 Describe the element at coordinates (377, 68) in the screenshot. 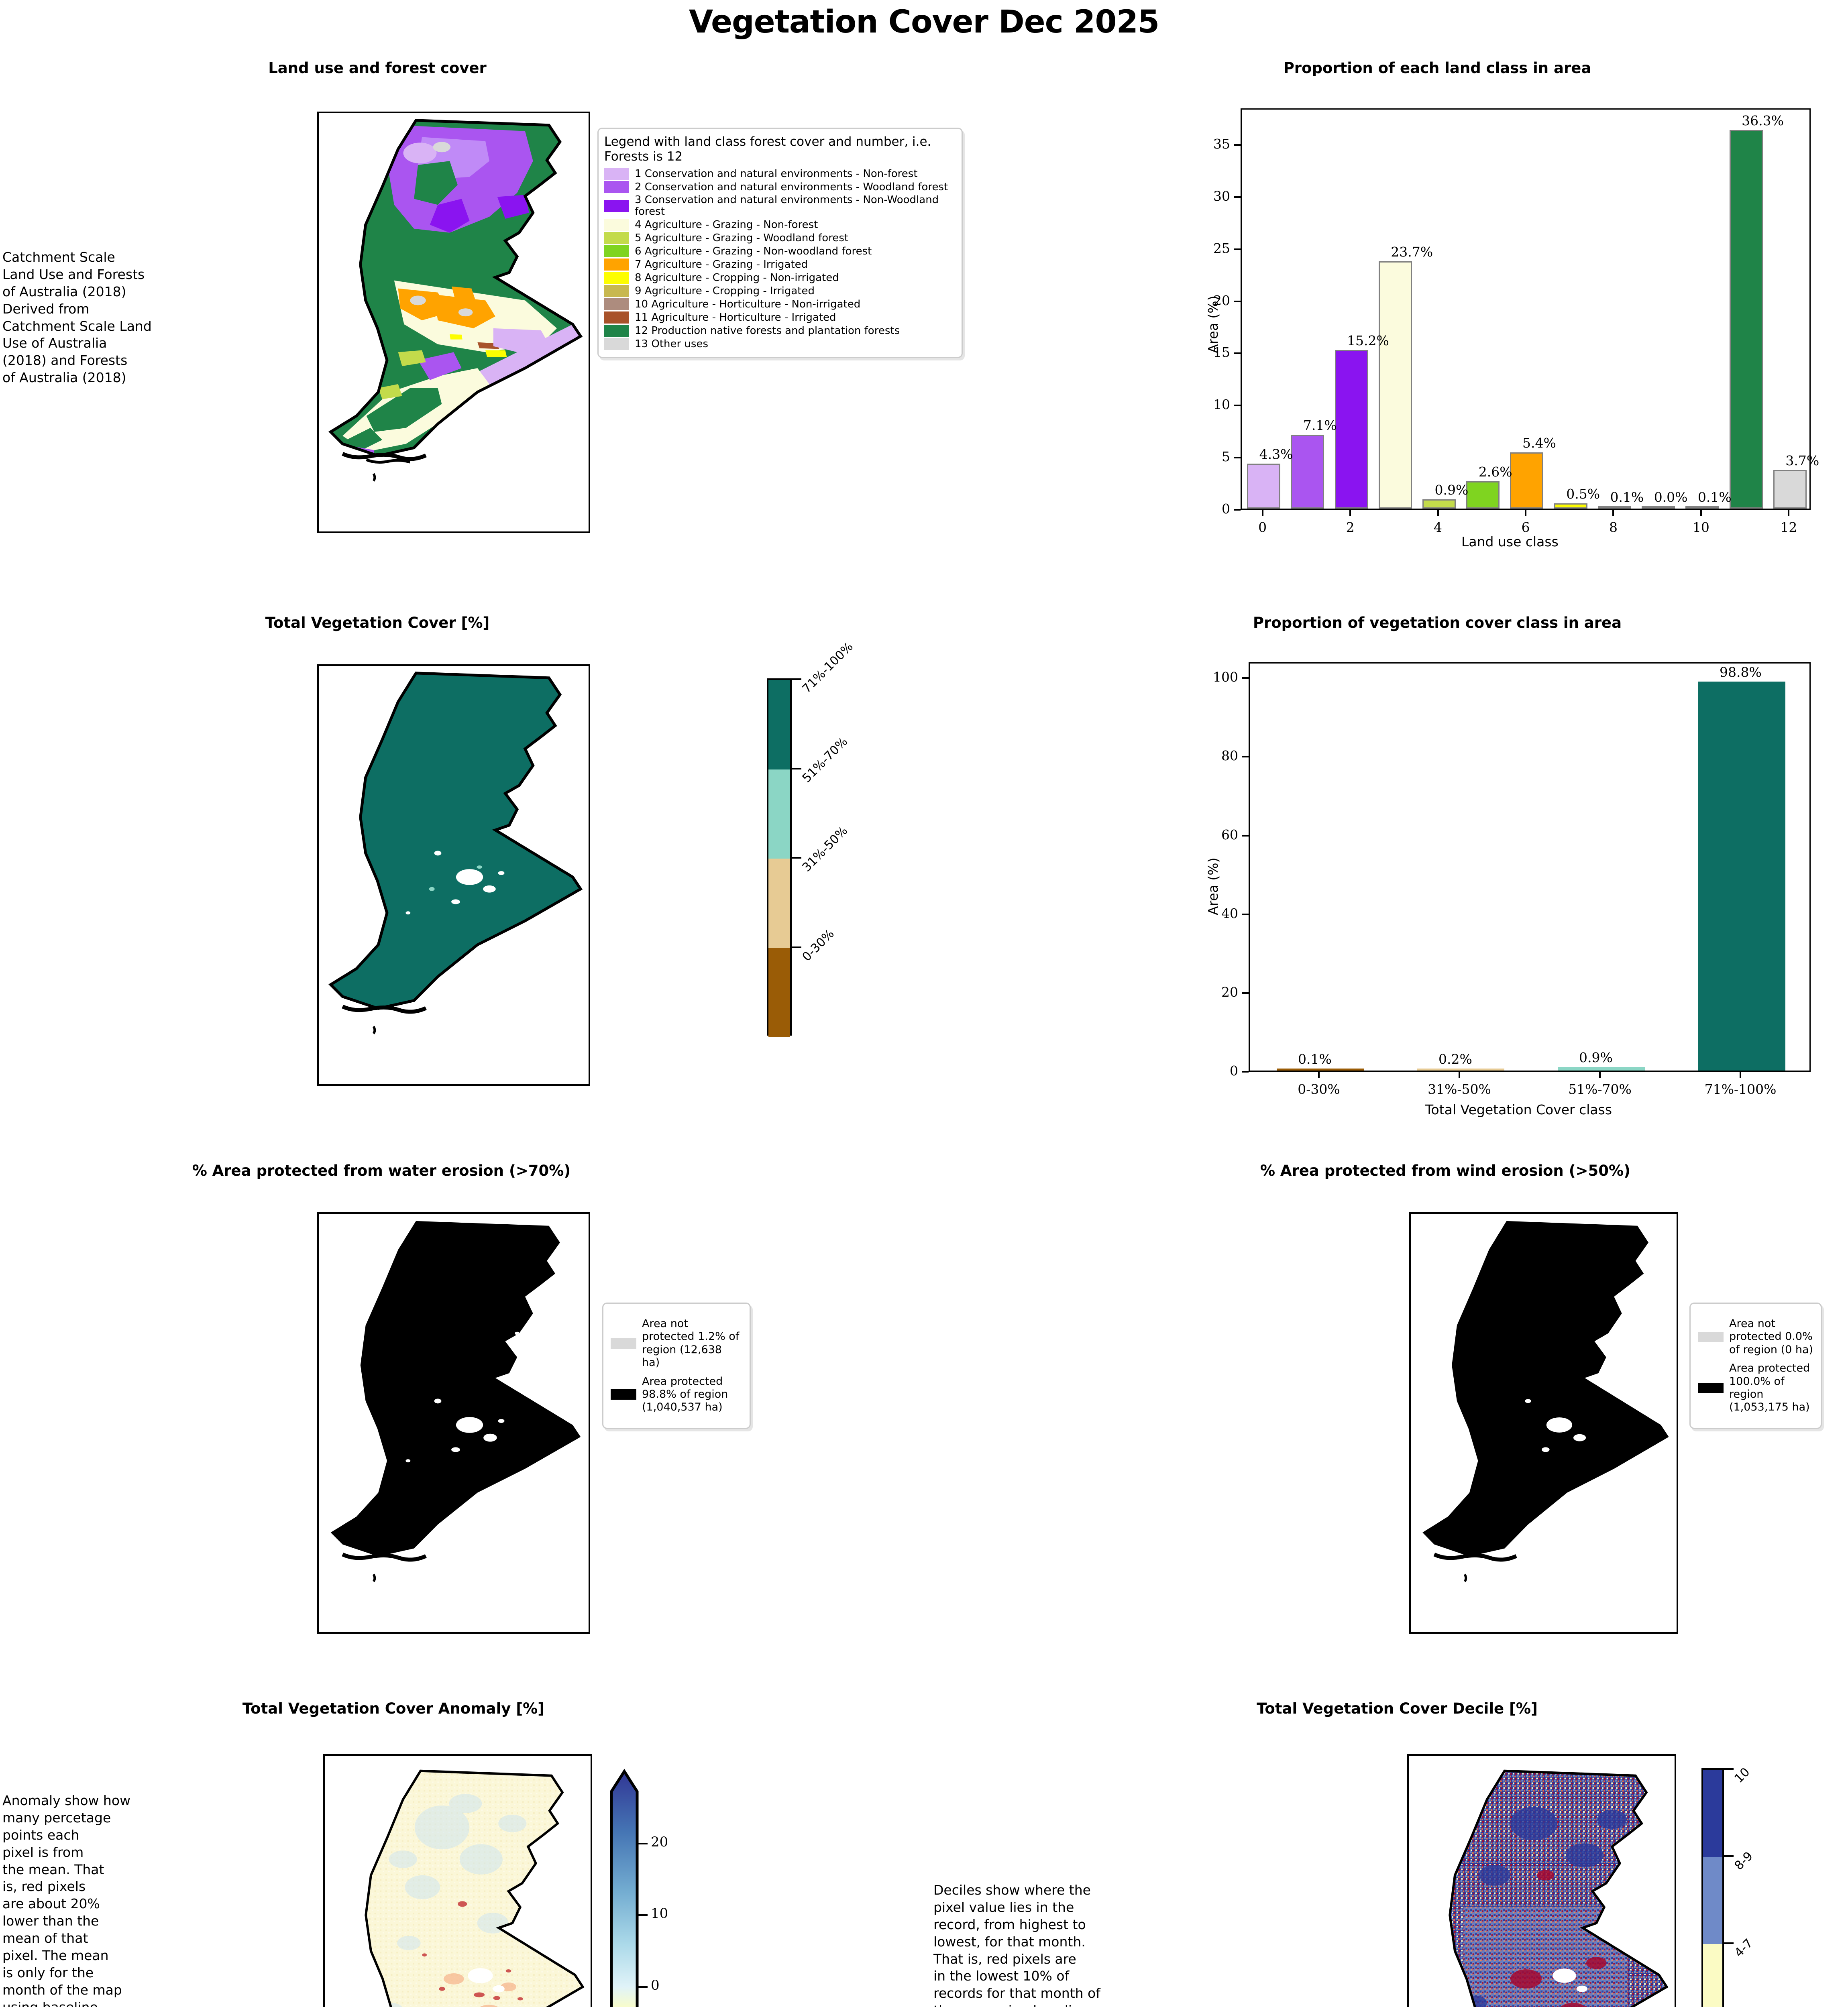

I see `panel-title-land-use: Land use and forest cover` at that location.